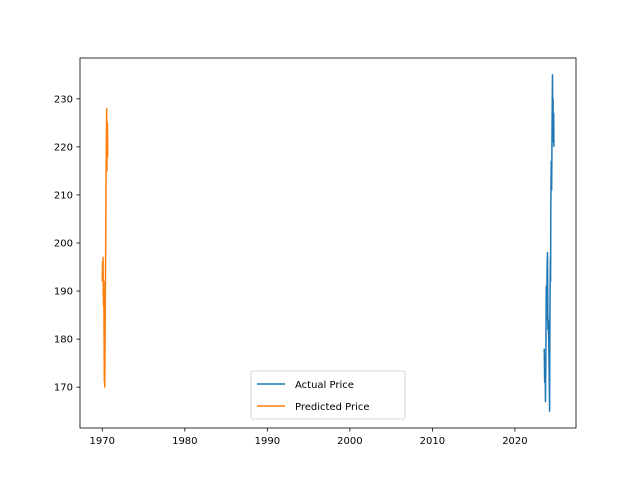 This screenshot has height=480, width=640. What do you see at coordinates (184, 441) in the screenshot?
I see `x-tick-label: 1980` at bounding box center [184, 441].